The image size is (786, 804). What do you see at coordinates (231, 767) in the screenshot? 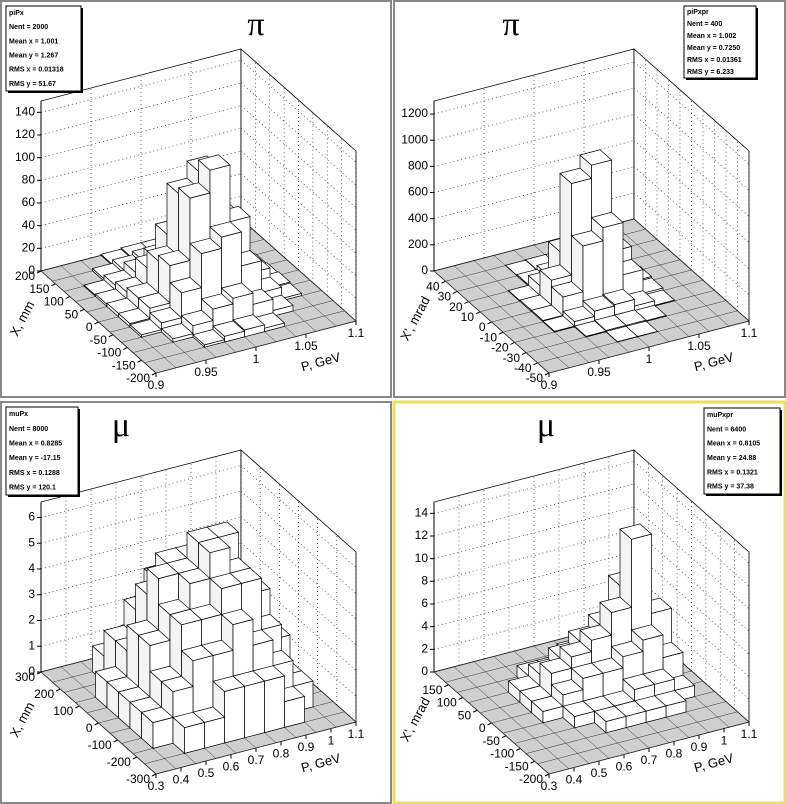
I see `x-tick-label: 0.6` at bounding box center [231, 767].